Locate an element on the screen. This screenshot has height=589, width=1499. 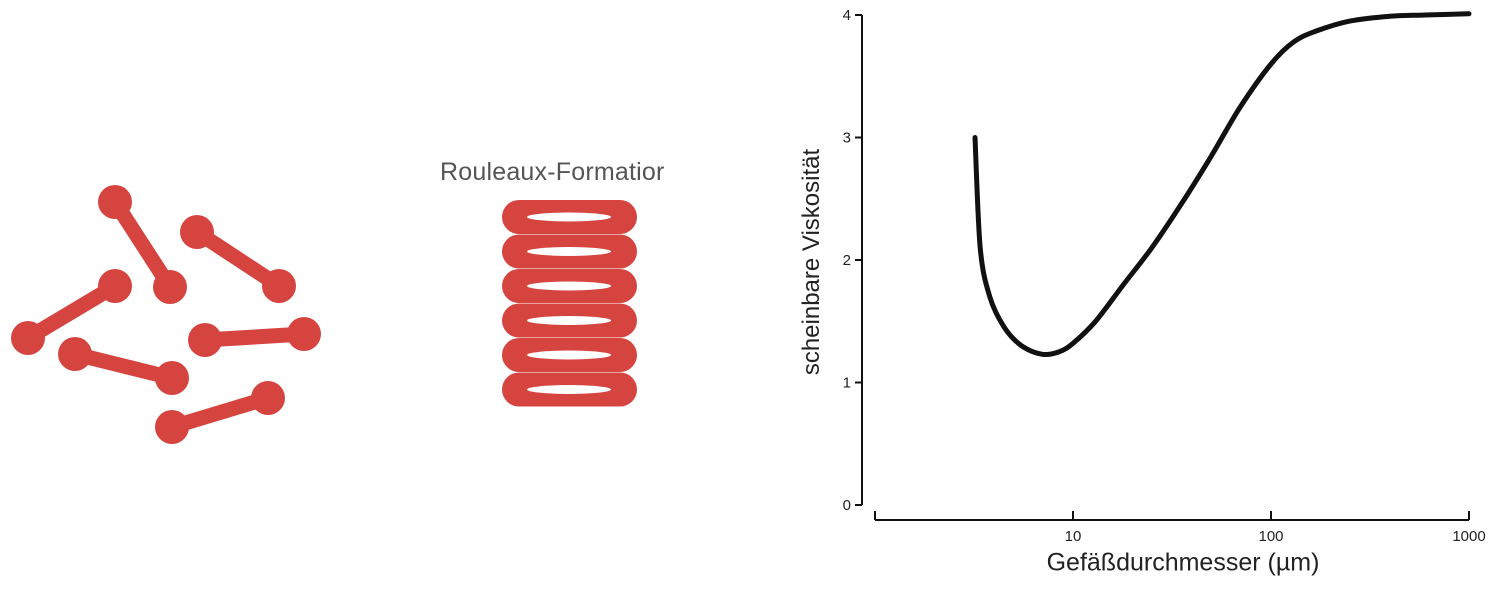
x-tick-label: 100 is located at coordinates (1270, 536).